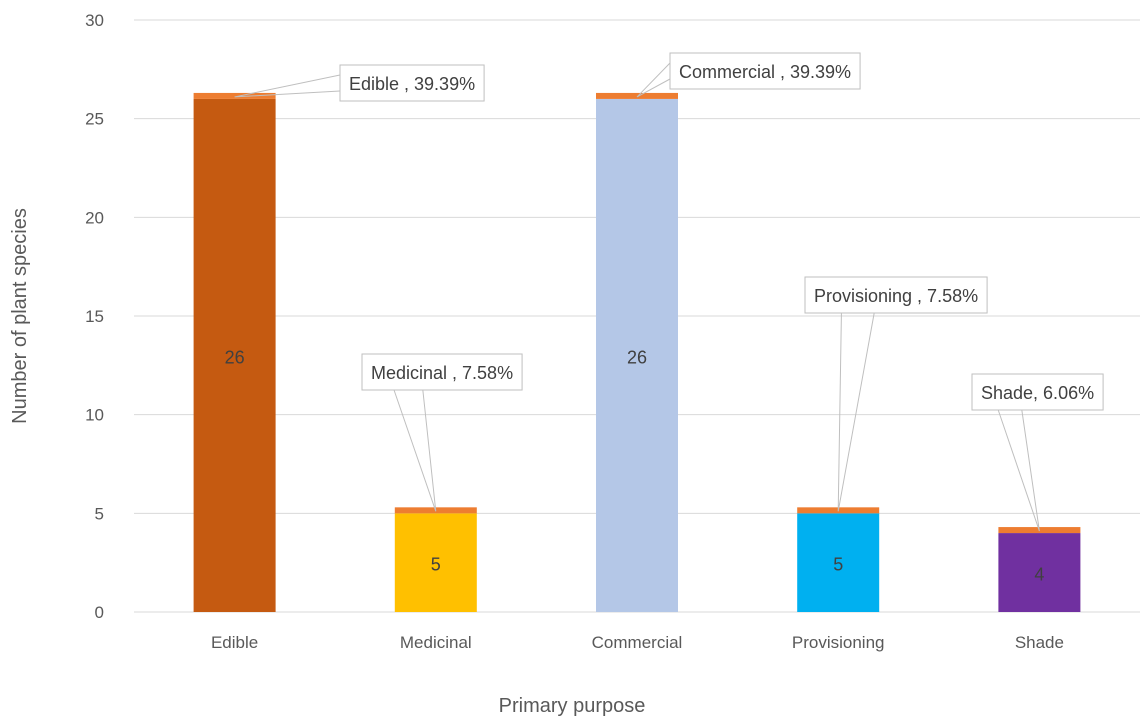 The height and width of the screenshot is (717, 1144). What do you see at coordinates (94, 415) in the screenshot?
I see `y-tick-label: 10` at bounding box center [94, 415].